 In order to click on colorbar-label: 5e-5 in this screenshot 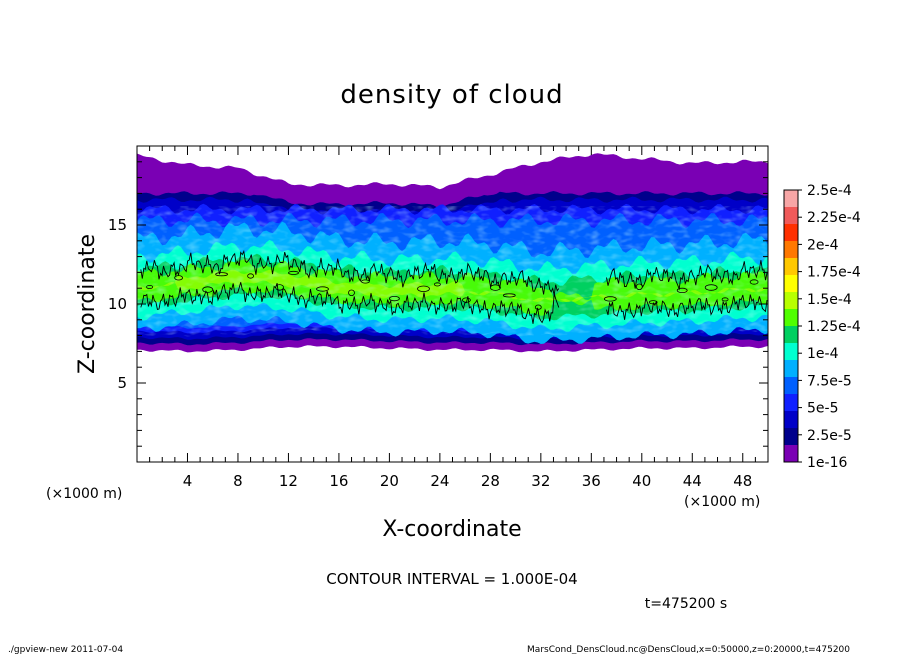, I will do `click(822, 409)`.